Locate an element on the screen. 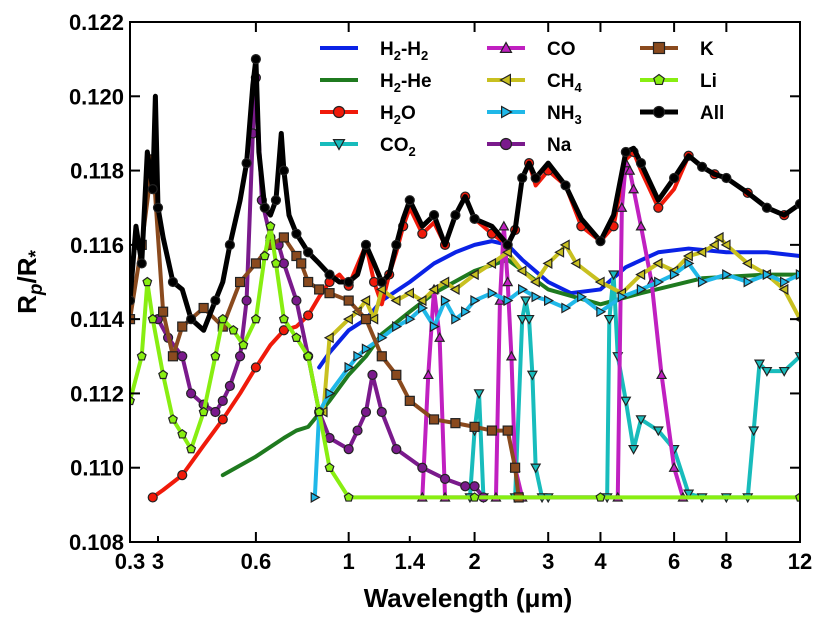  legend-label: H2-H2 is located at coordinates (404, 51).